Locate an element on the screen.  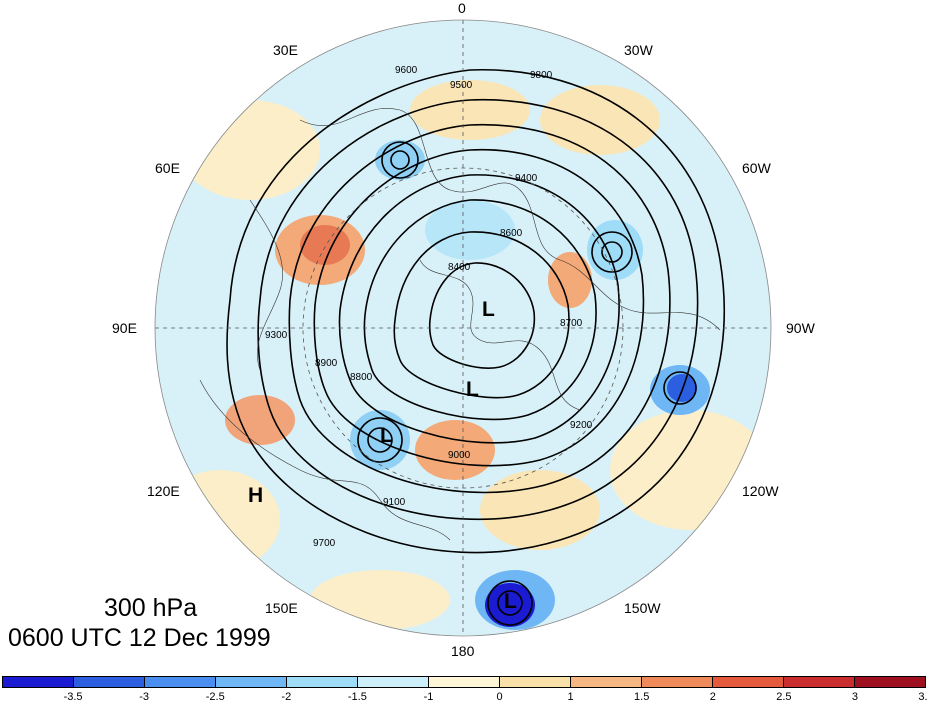
contour-label: 8900 is located at coordinates (326, 363).